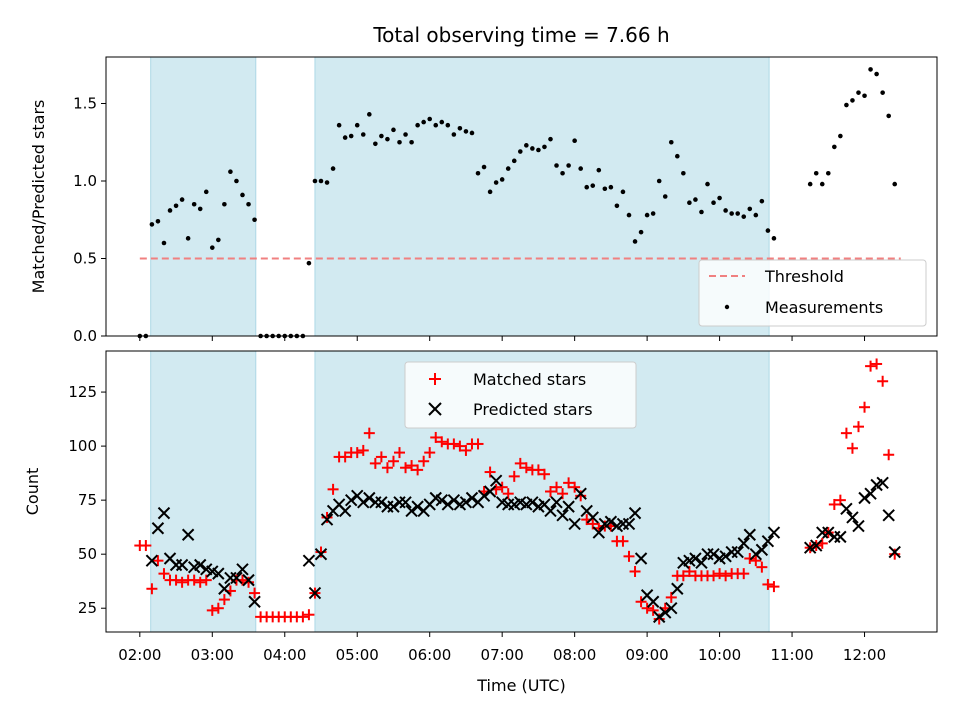  Describe the element at coordinates (212, 655) in the screenshot. I see `x-tick-label: 03:00` at that location.